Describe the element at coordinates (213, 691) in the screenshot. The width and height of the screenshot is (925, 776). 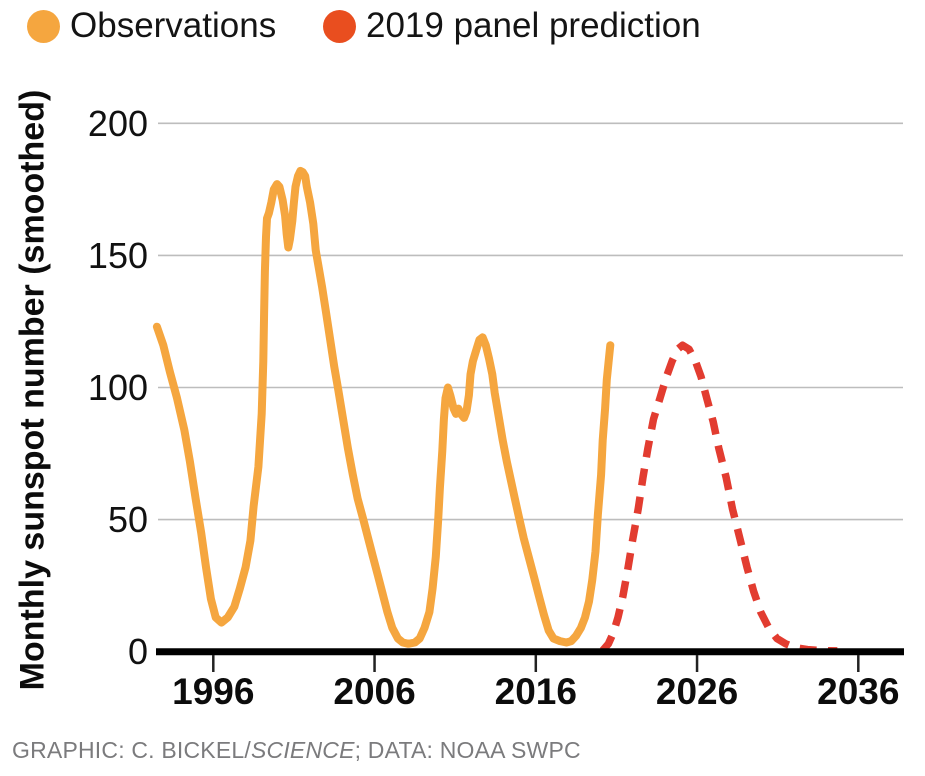
I see `x-tick-label: 1996` at that location.